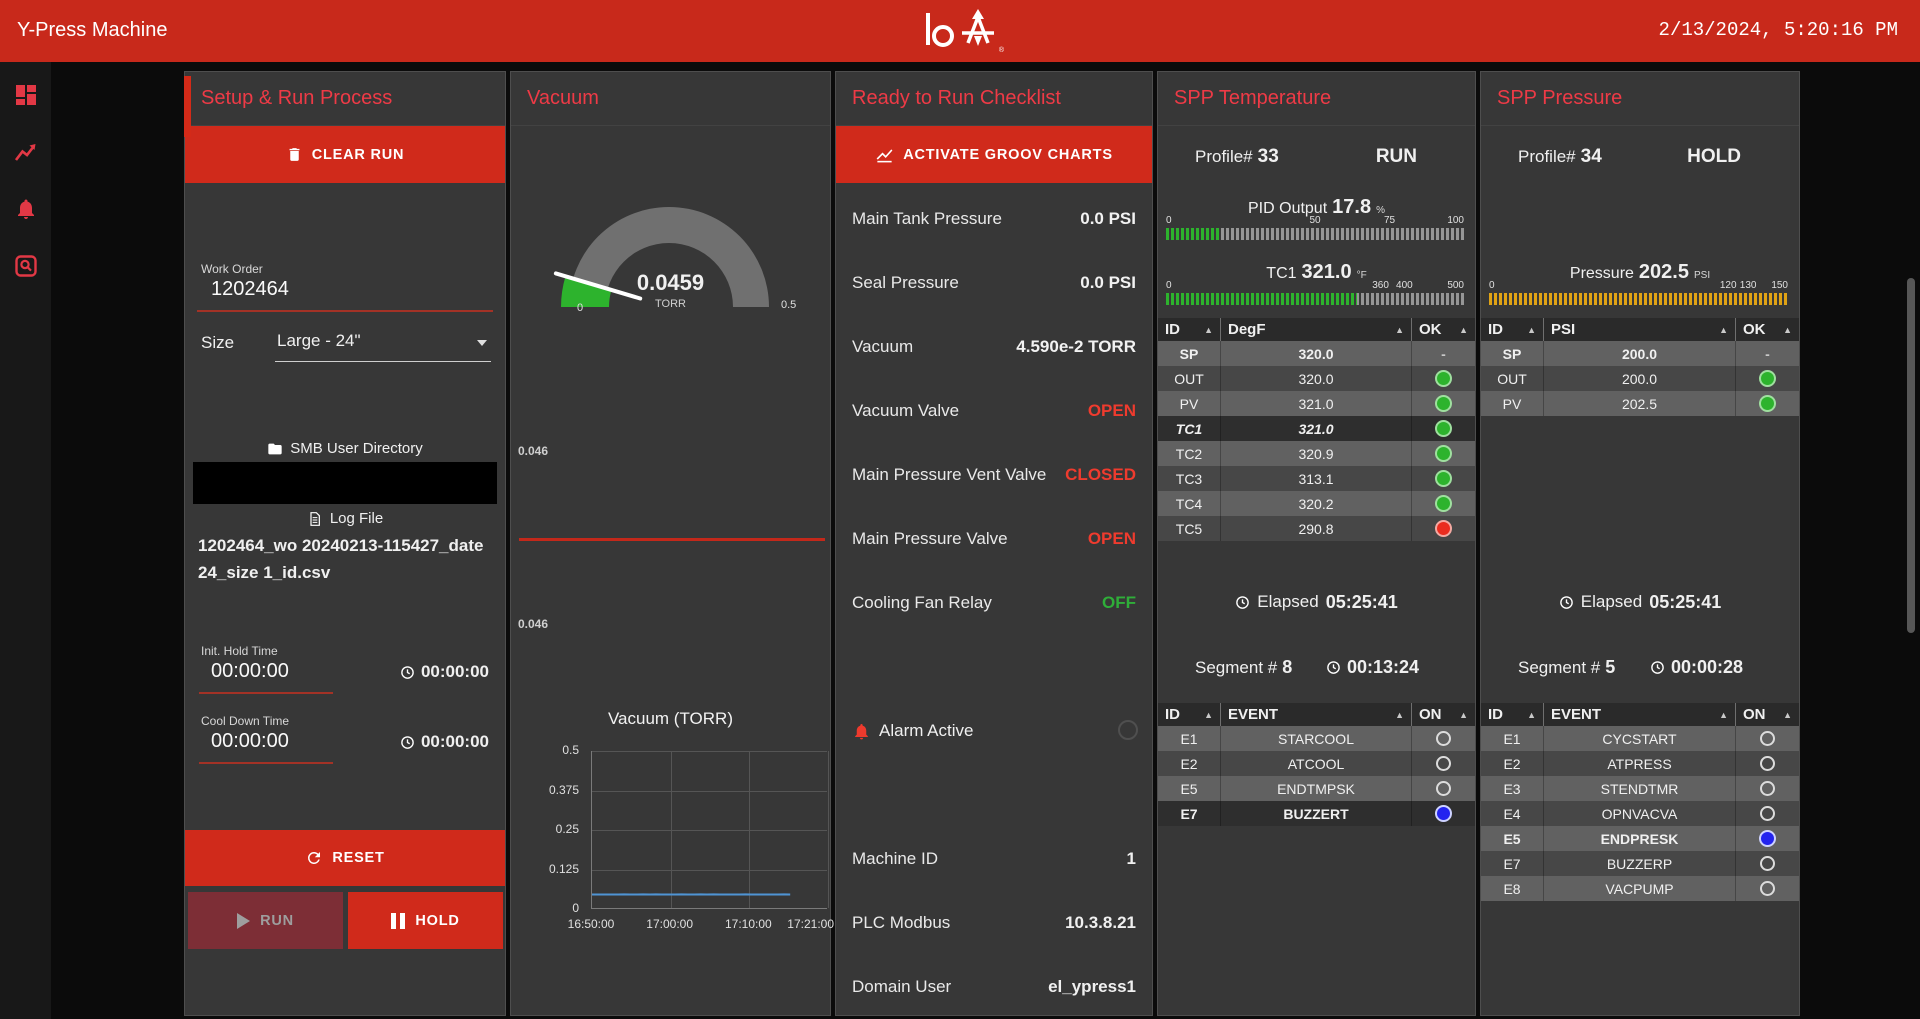 The height and width of the screenshot is (1019, 1920). I want to click on vacuum-gauge-value: 0.0459, so click(670, 282).